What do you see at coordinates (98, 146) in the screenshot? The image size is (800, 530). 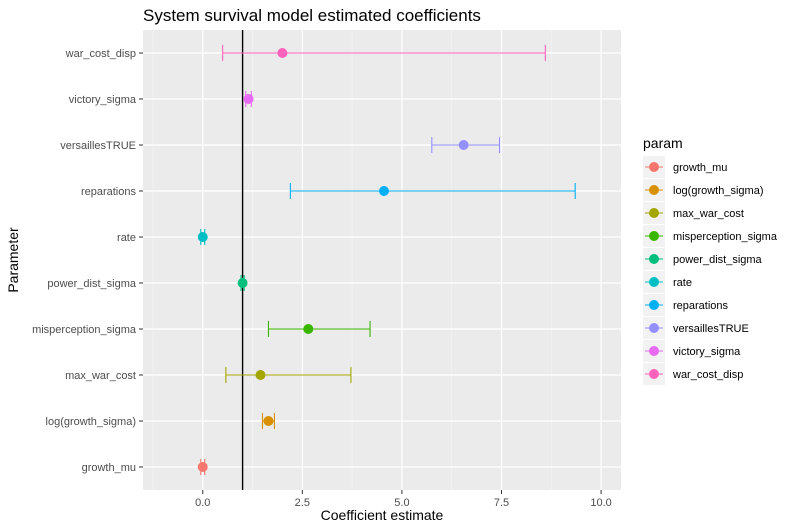 I see `y-tick-label: versaillesTRUE` at bounding box center [98, 146].